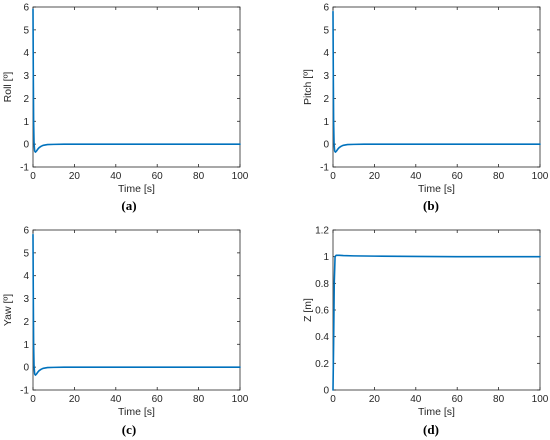 Image resolution: width=550 pixels, height=440 pixels. What do you see at coordinates (431, 429) in the screenshot?
I see `panel-caption: (d)` at bounding box center [431, 429].